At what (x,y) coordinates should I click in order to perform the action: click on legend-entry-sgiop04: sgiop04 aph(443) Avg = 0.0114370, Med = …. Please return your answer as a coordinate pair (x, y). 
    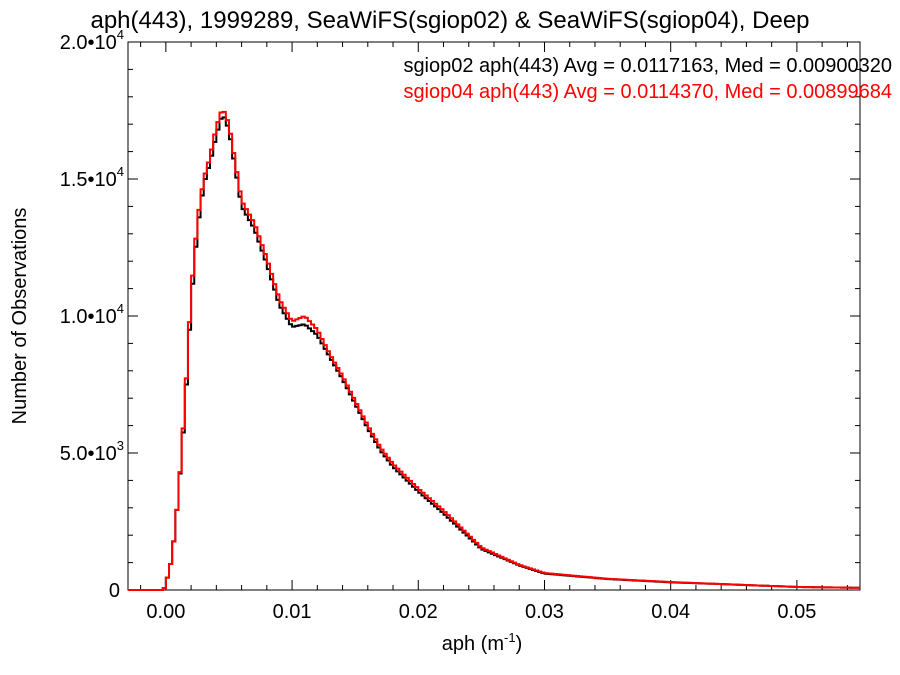
    Looking at the image, I should click on (647, 92).